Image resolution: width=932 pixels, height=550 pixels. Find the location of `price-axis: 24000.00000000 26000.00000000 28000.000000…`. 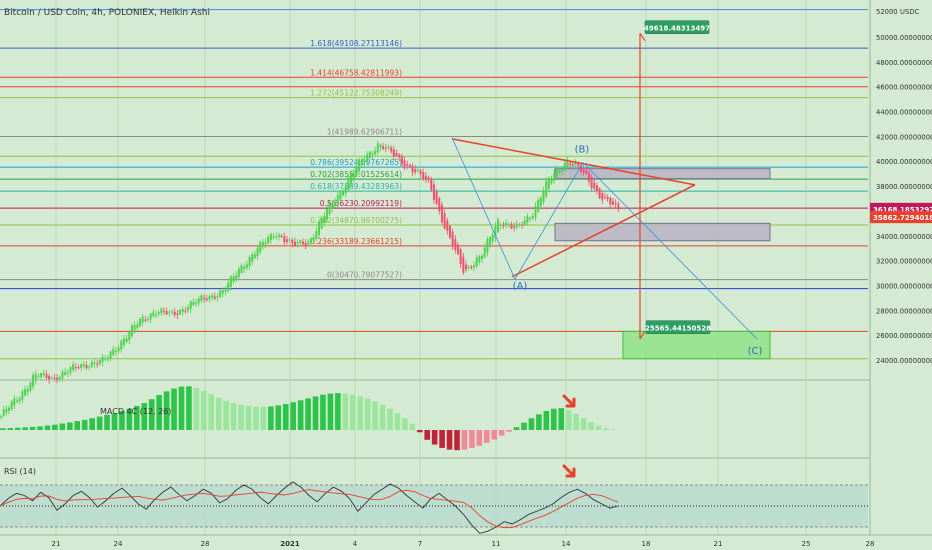

price-axis: 24000.00000000 26000.00000000 28000.000000… is located at coordinates (900, 275).